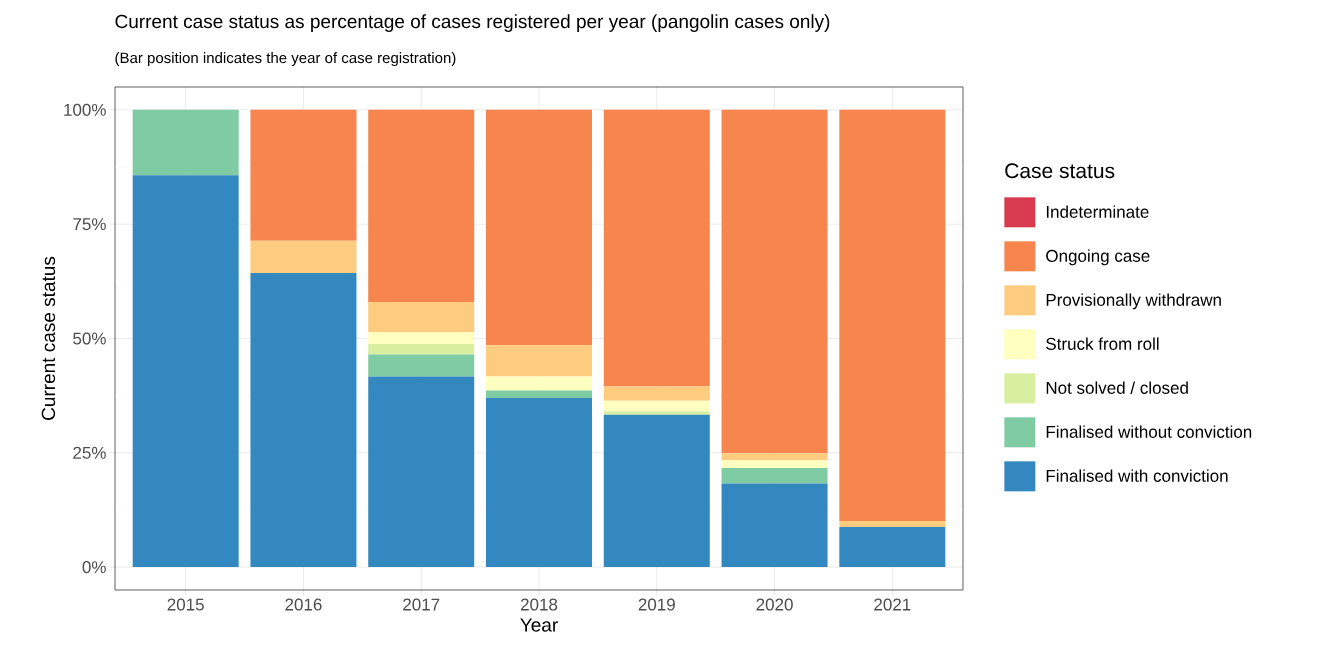 This screenshot has width=1322, height=655. I want to click on x-axis-title: Year, so click(539, 625).